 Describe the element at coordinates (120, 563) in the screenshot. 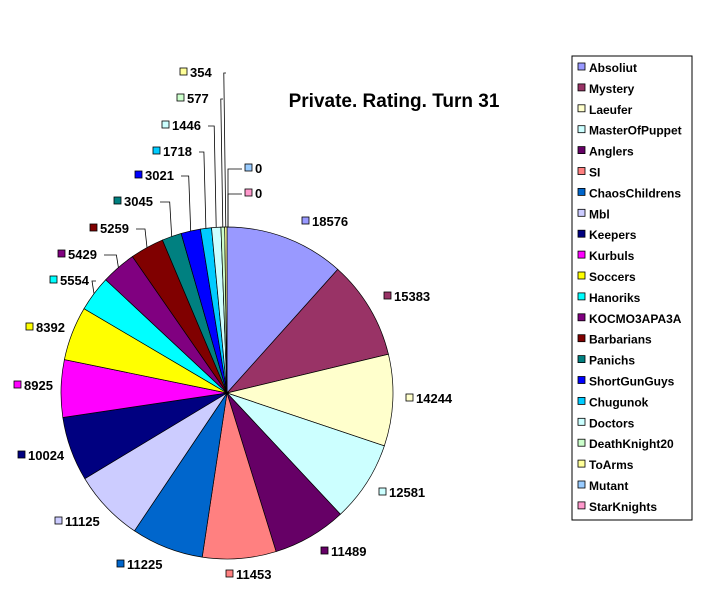

I see `data-label-swatch-chaoschildrens` at that location.